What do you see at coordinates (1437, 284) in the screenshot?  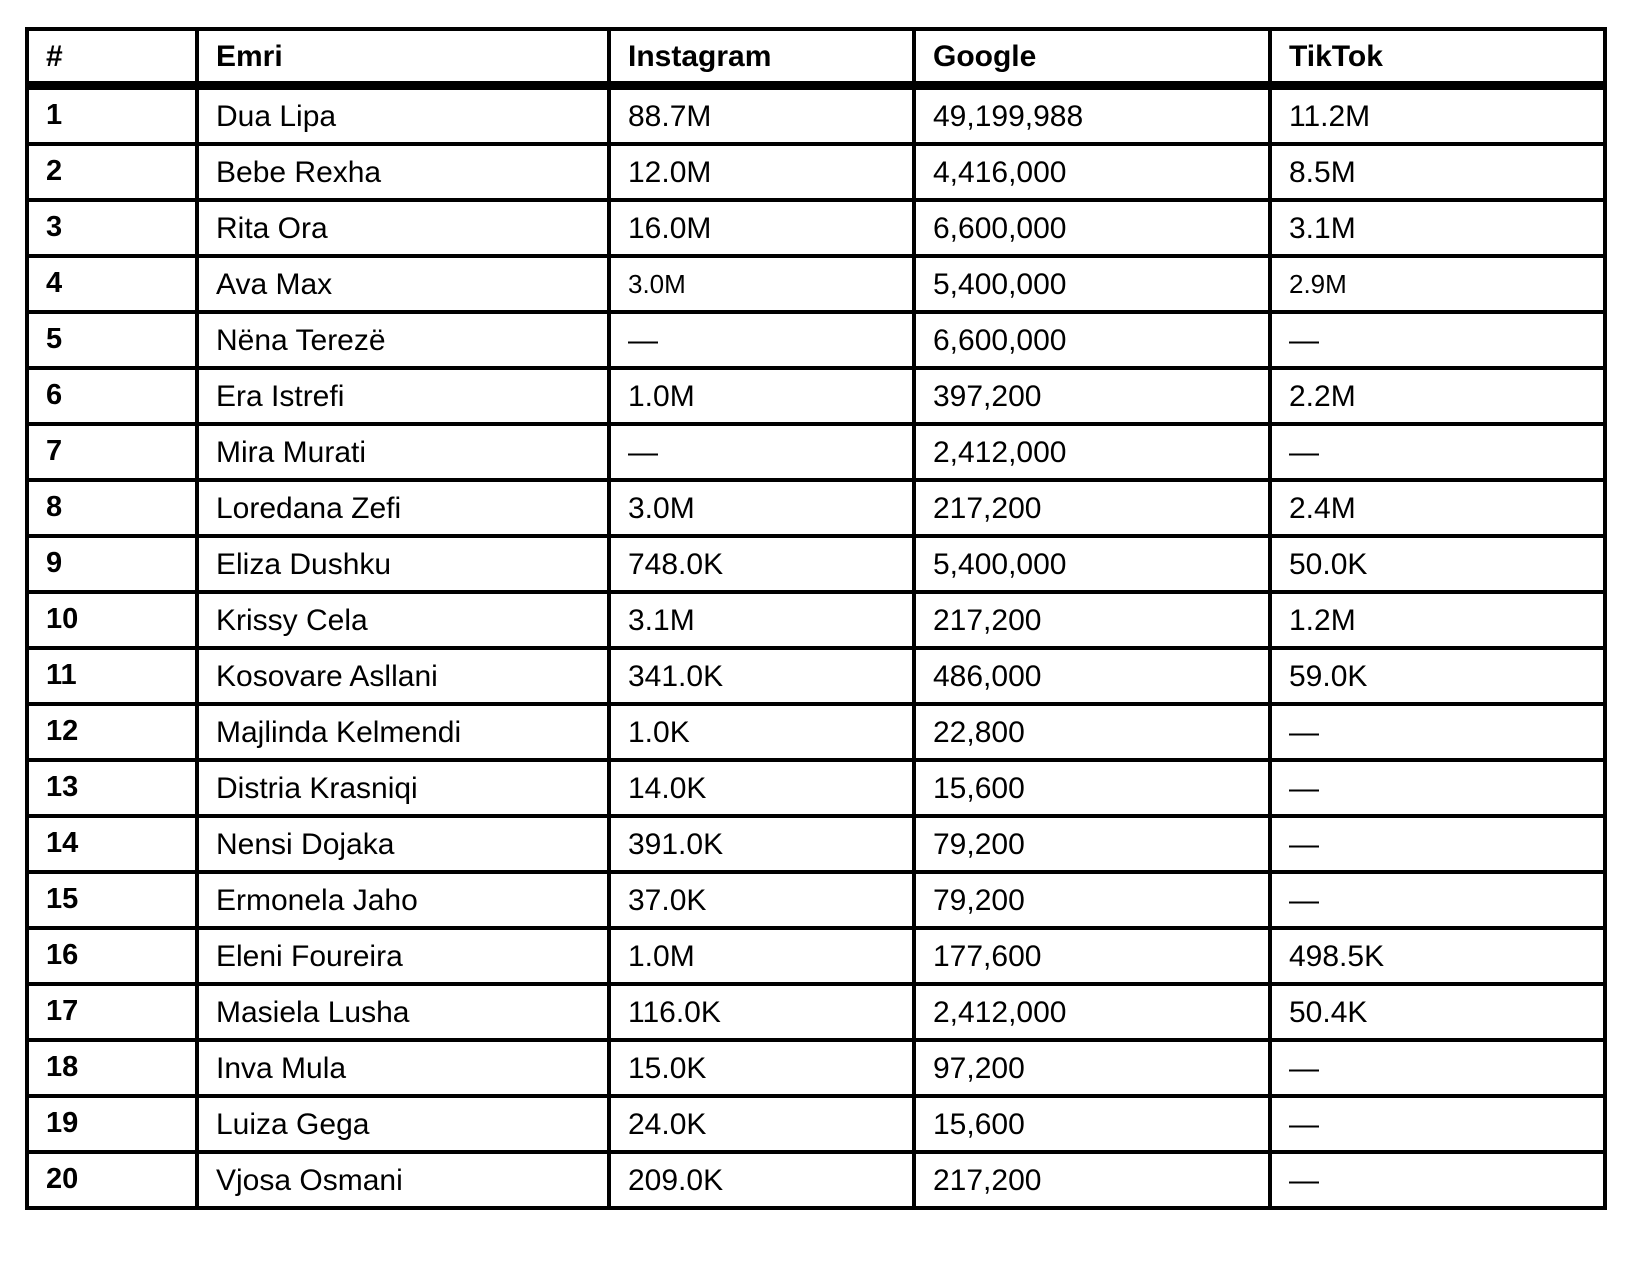 I see `tiktok-cell: 2.9M` at bounding box center [1437, 284].